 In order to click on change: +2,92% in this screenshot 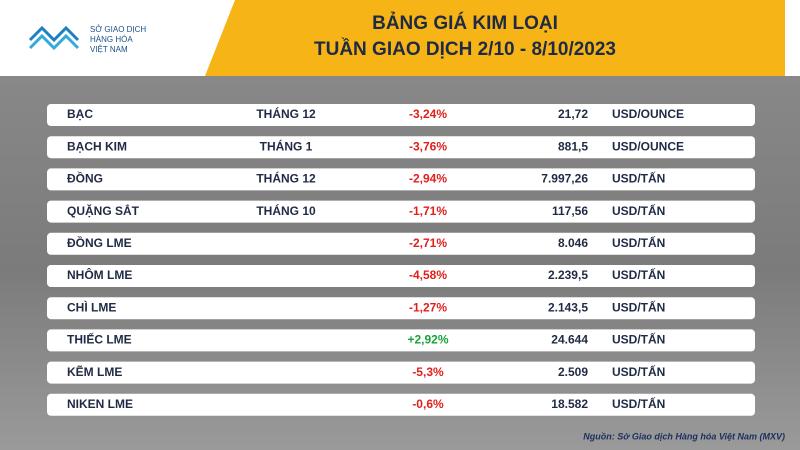, I will do `click(427, 340)`.